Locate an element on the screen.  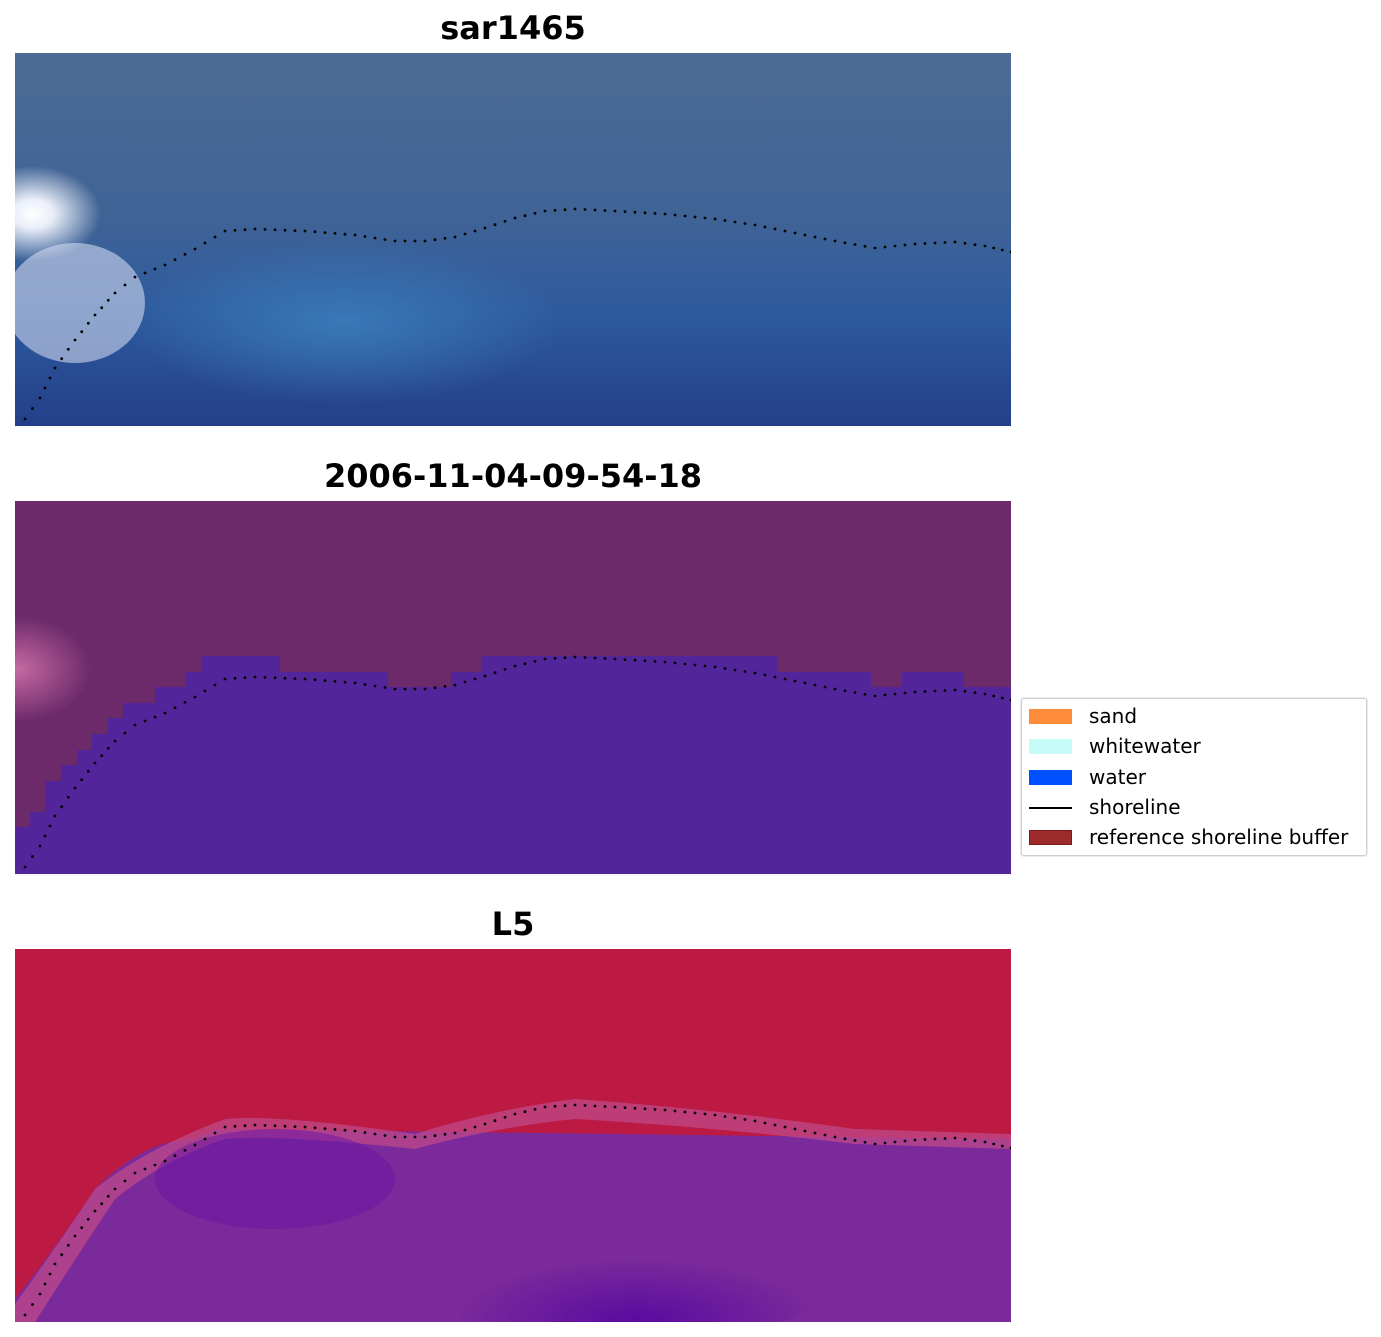
panel-title-2: 2006-11-04-09-54-18 is located at coordinates (513, 476).